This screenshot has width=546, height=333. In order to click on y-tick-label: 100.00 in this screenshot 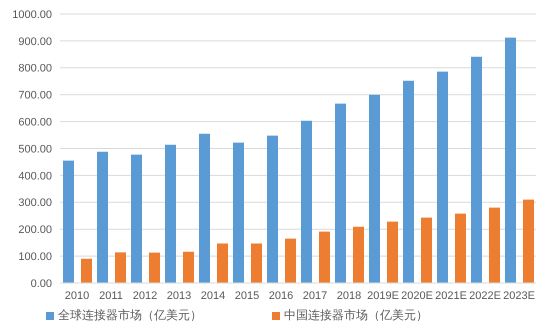, I will do `click(35, 257)`.